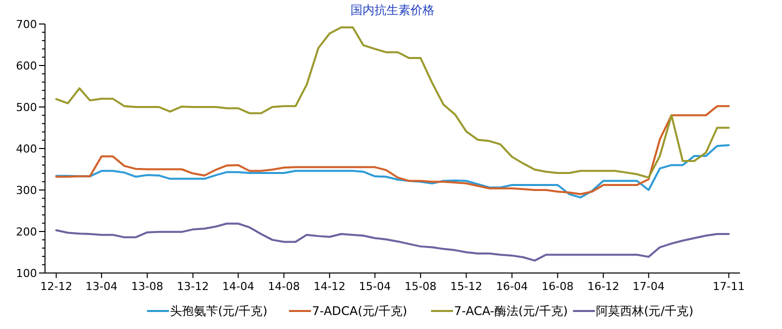  What do you see at coordinates (26, 107) in the screenshot?
I see `y-tick-label: 500` at bounding box center [26, 107].